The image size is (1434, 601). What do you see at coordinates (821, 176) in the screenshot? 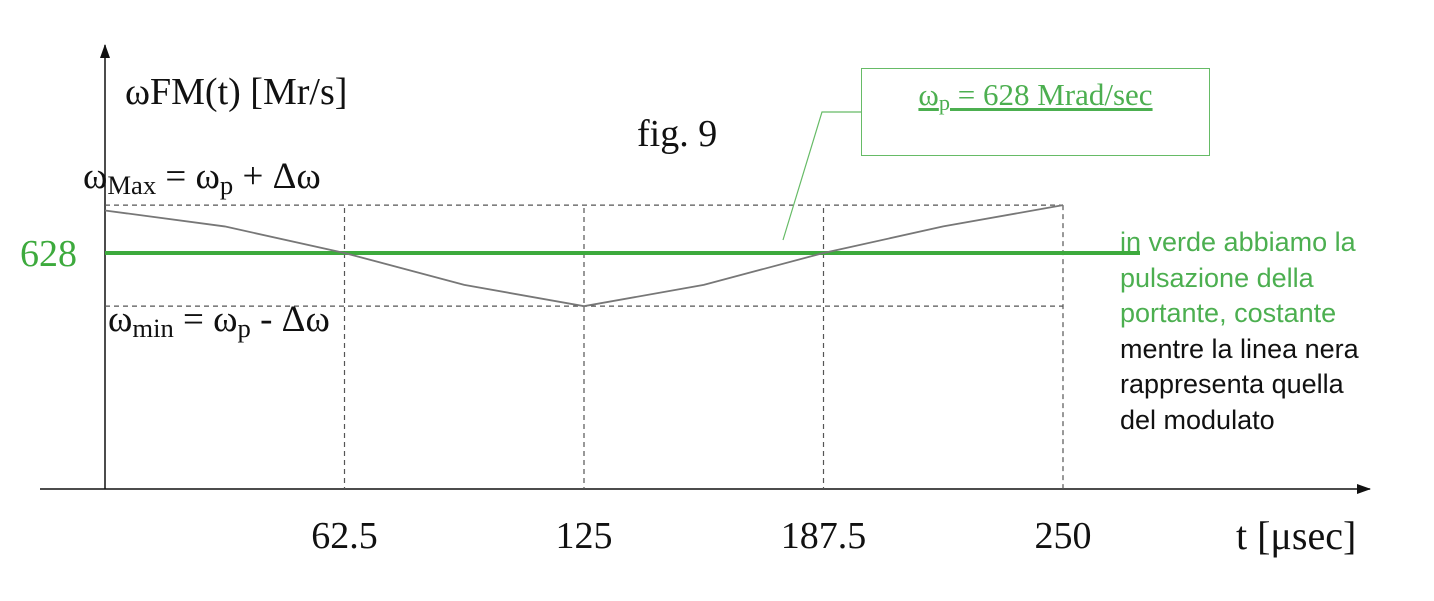
I see `callout-leader-line` at bounding box center [821, 176].